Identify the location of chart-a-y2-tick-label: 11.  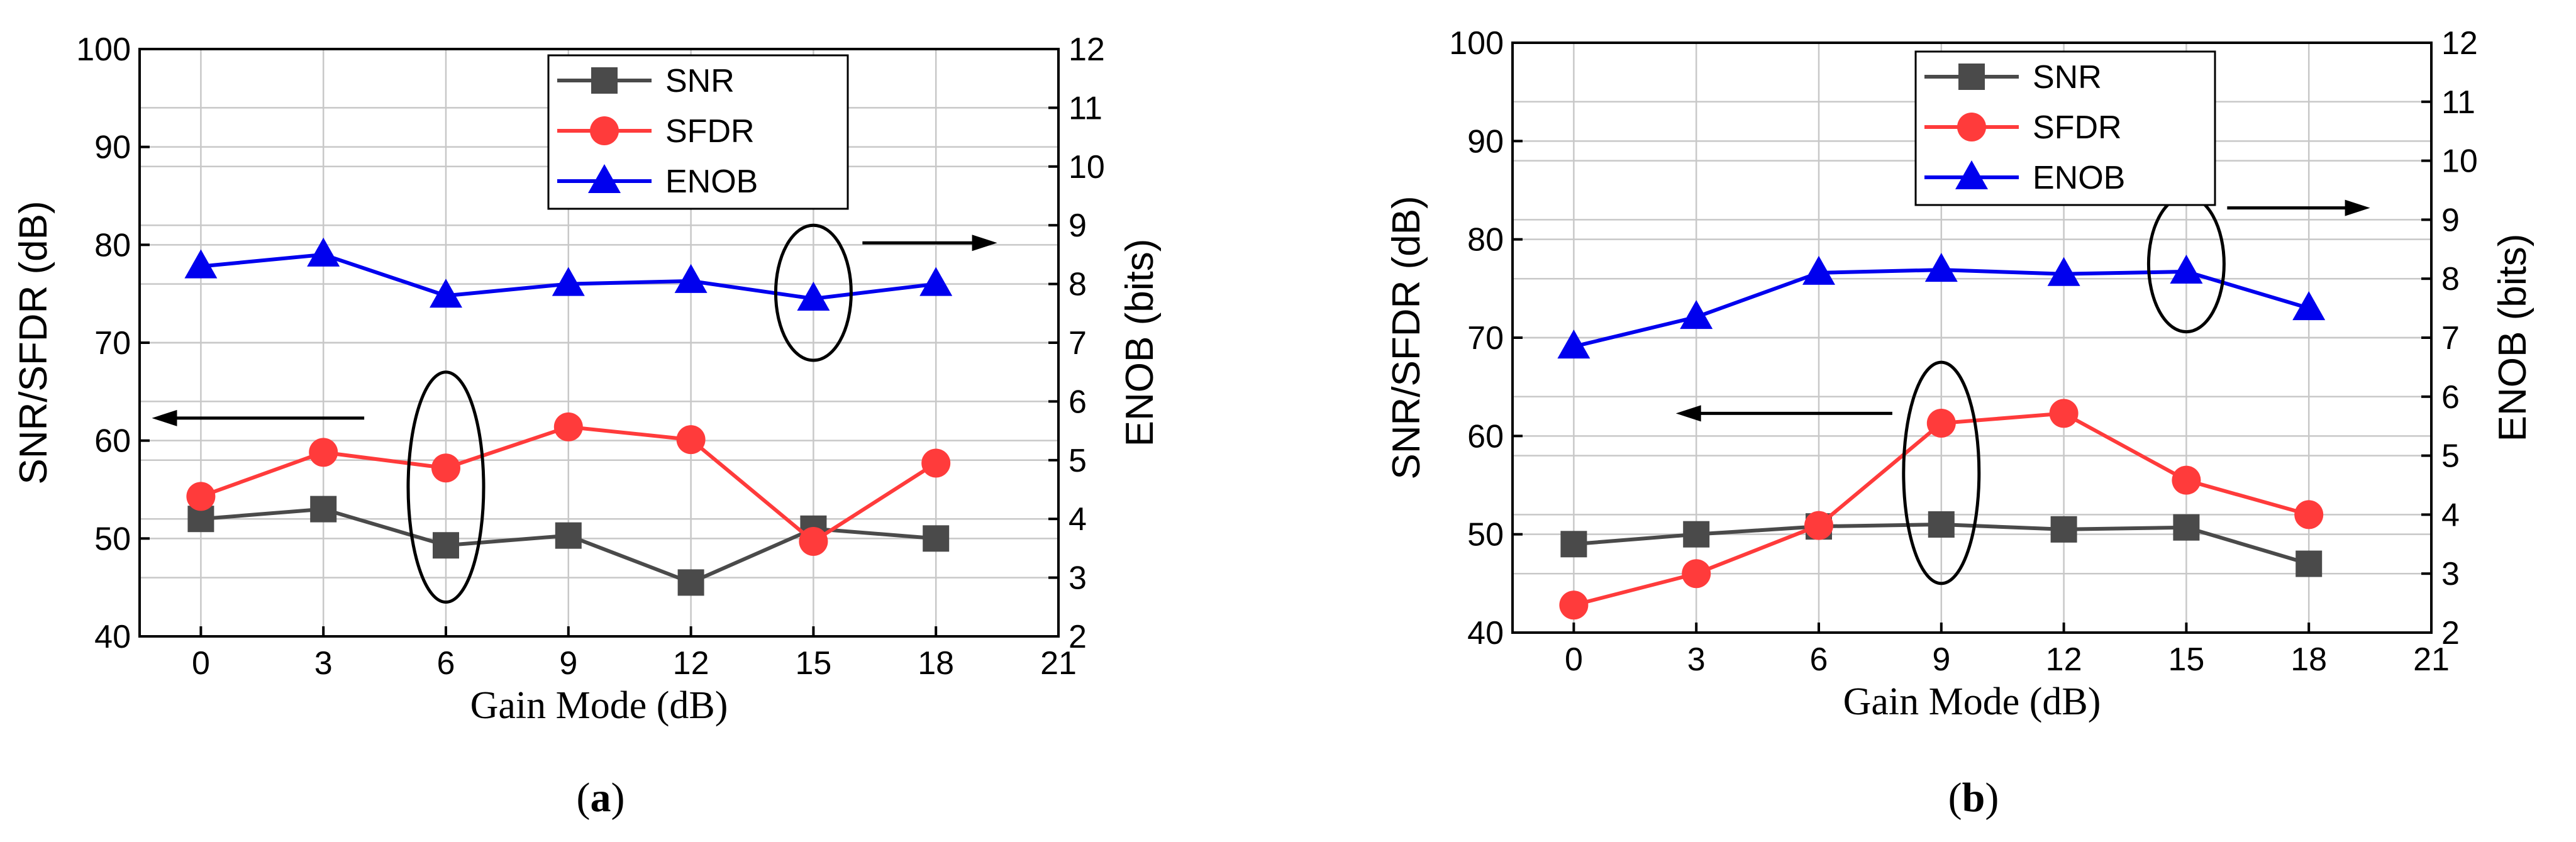
(1085, 108).